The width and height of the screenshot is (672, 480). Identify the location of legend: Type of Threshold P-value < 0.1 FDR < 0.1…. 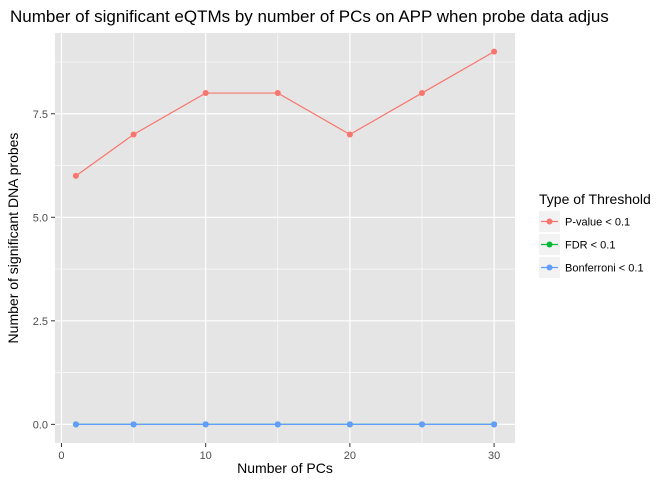
(595, 234).